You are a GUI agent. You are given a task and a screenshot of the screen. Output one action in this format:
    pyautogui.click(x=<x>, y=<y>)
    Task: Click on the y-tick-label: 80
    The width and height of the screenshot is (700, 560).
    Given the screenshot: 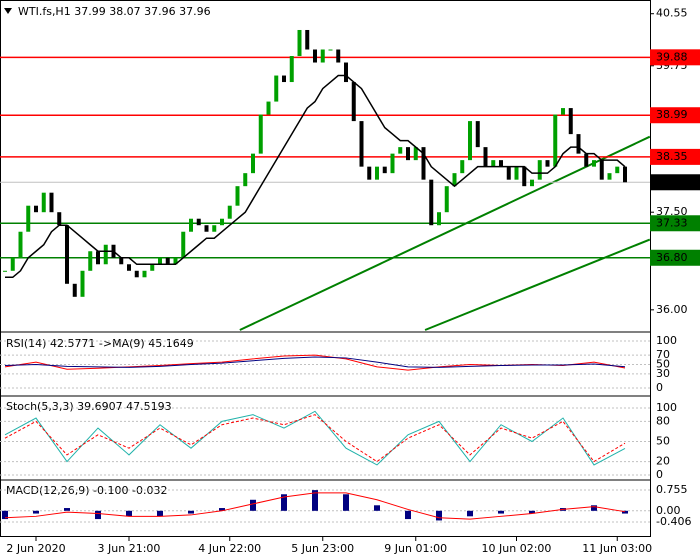 What is the action you would take?
    pyautogui.click(x=663, y=420)
    